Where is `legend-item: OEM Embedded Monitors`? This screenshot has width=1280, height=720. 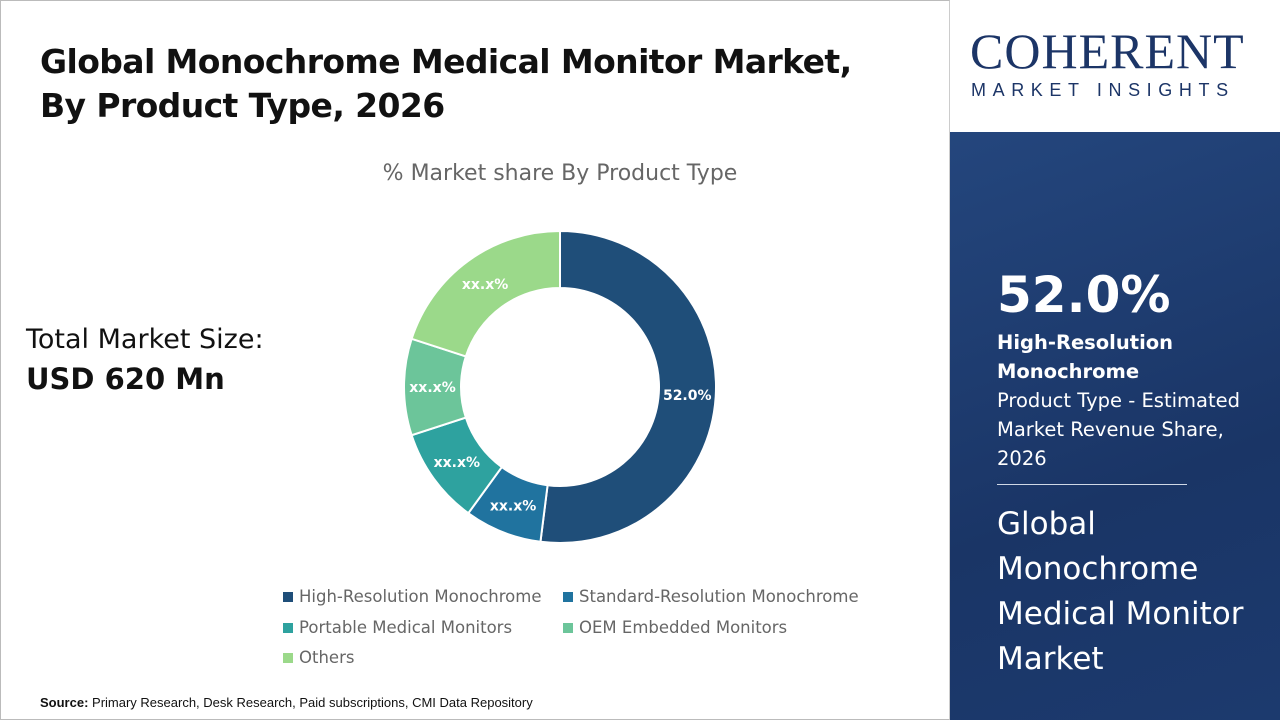 legend-item: OEM Embedded Monitors is located at coordinates (675, 628).